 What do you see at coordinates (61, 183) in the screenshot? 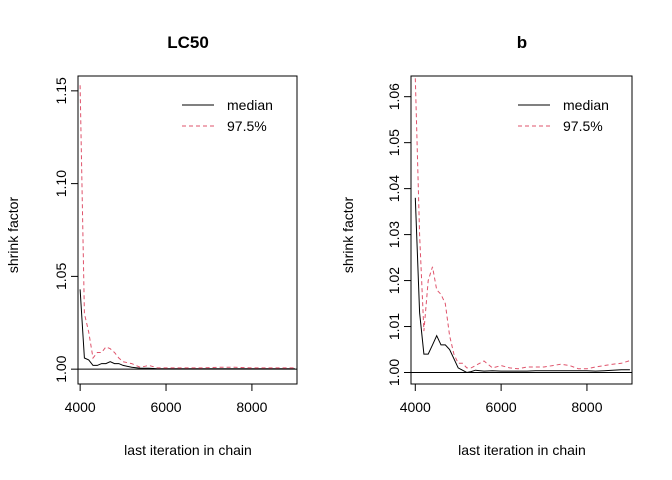
I see `y-tick-label: 1.10` at bounding box center [61, 183].